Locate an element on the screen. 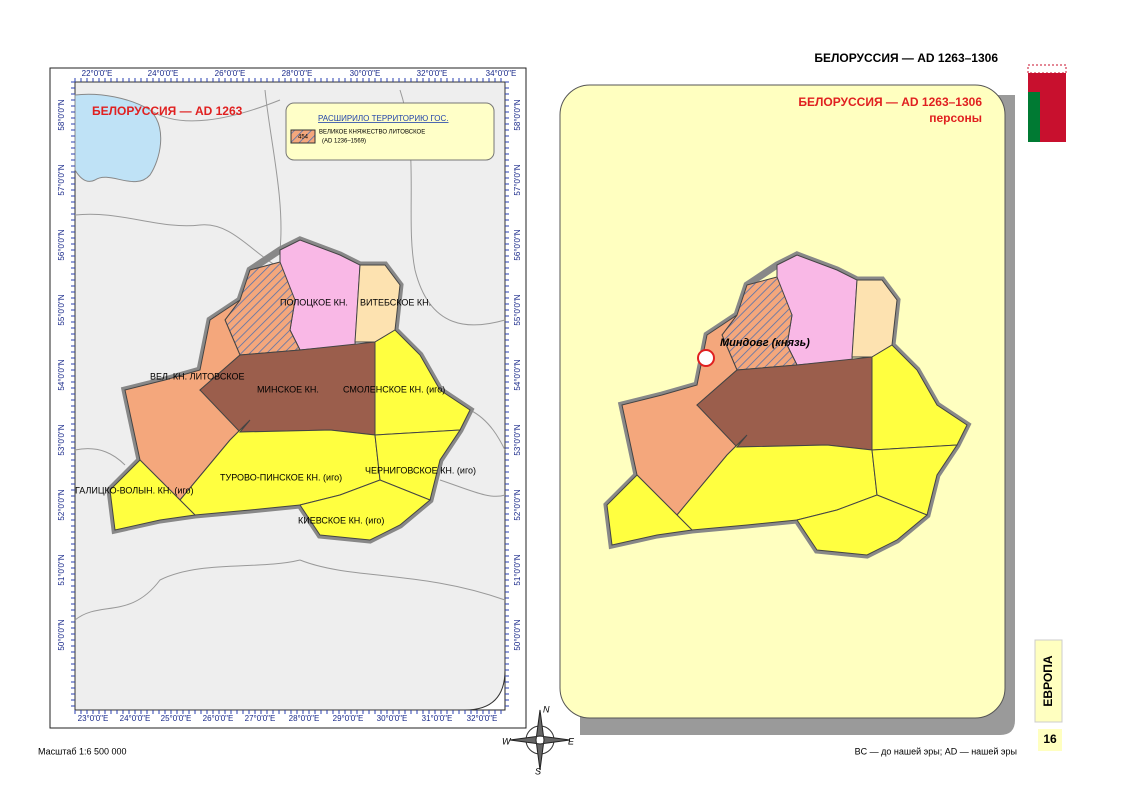 This screenshot has height=799, width=1122. person-icon is located at coordinates (706, 358).